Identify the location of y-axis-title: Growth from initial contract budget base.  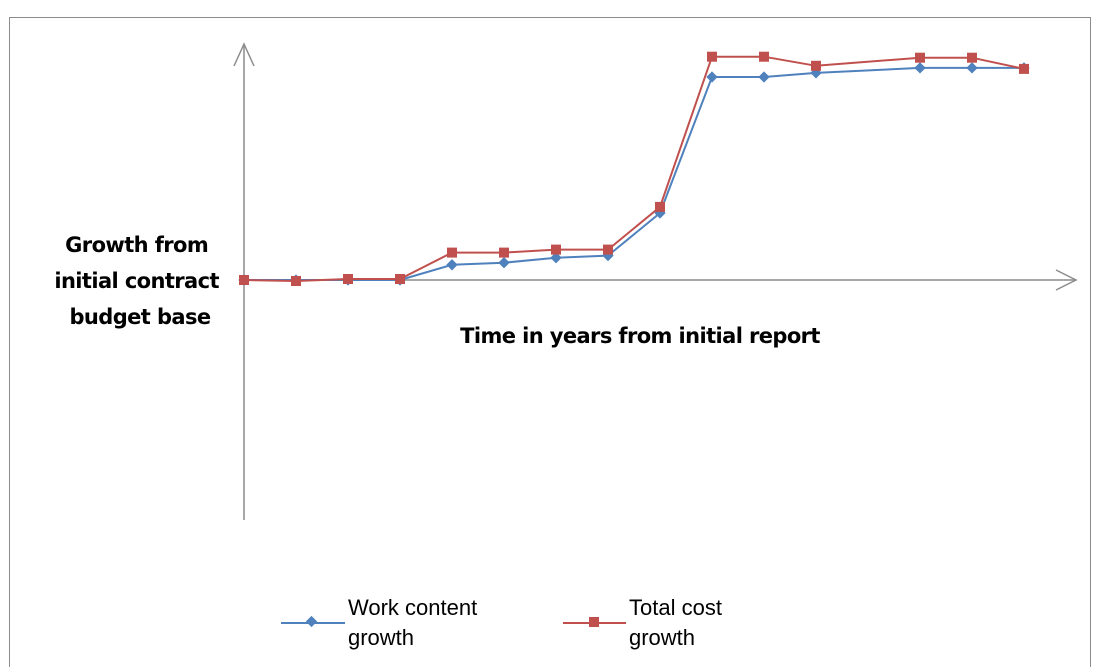
(139, 281).